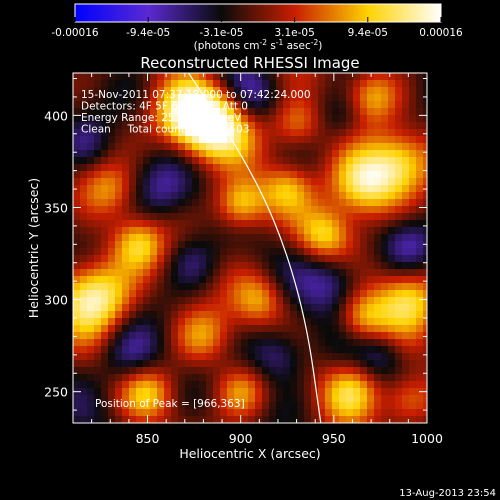  I want to click on colorbar, so click(258, 13).